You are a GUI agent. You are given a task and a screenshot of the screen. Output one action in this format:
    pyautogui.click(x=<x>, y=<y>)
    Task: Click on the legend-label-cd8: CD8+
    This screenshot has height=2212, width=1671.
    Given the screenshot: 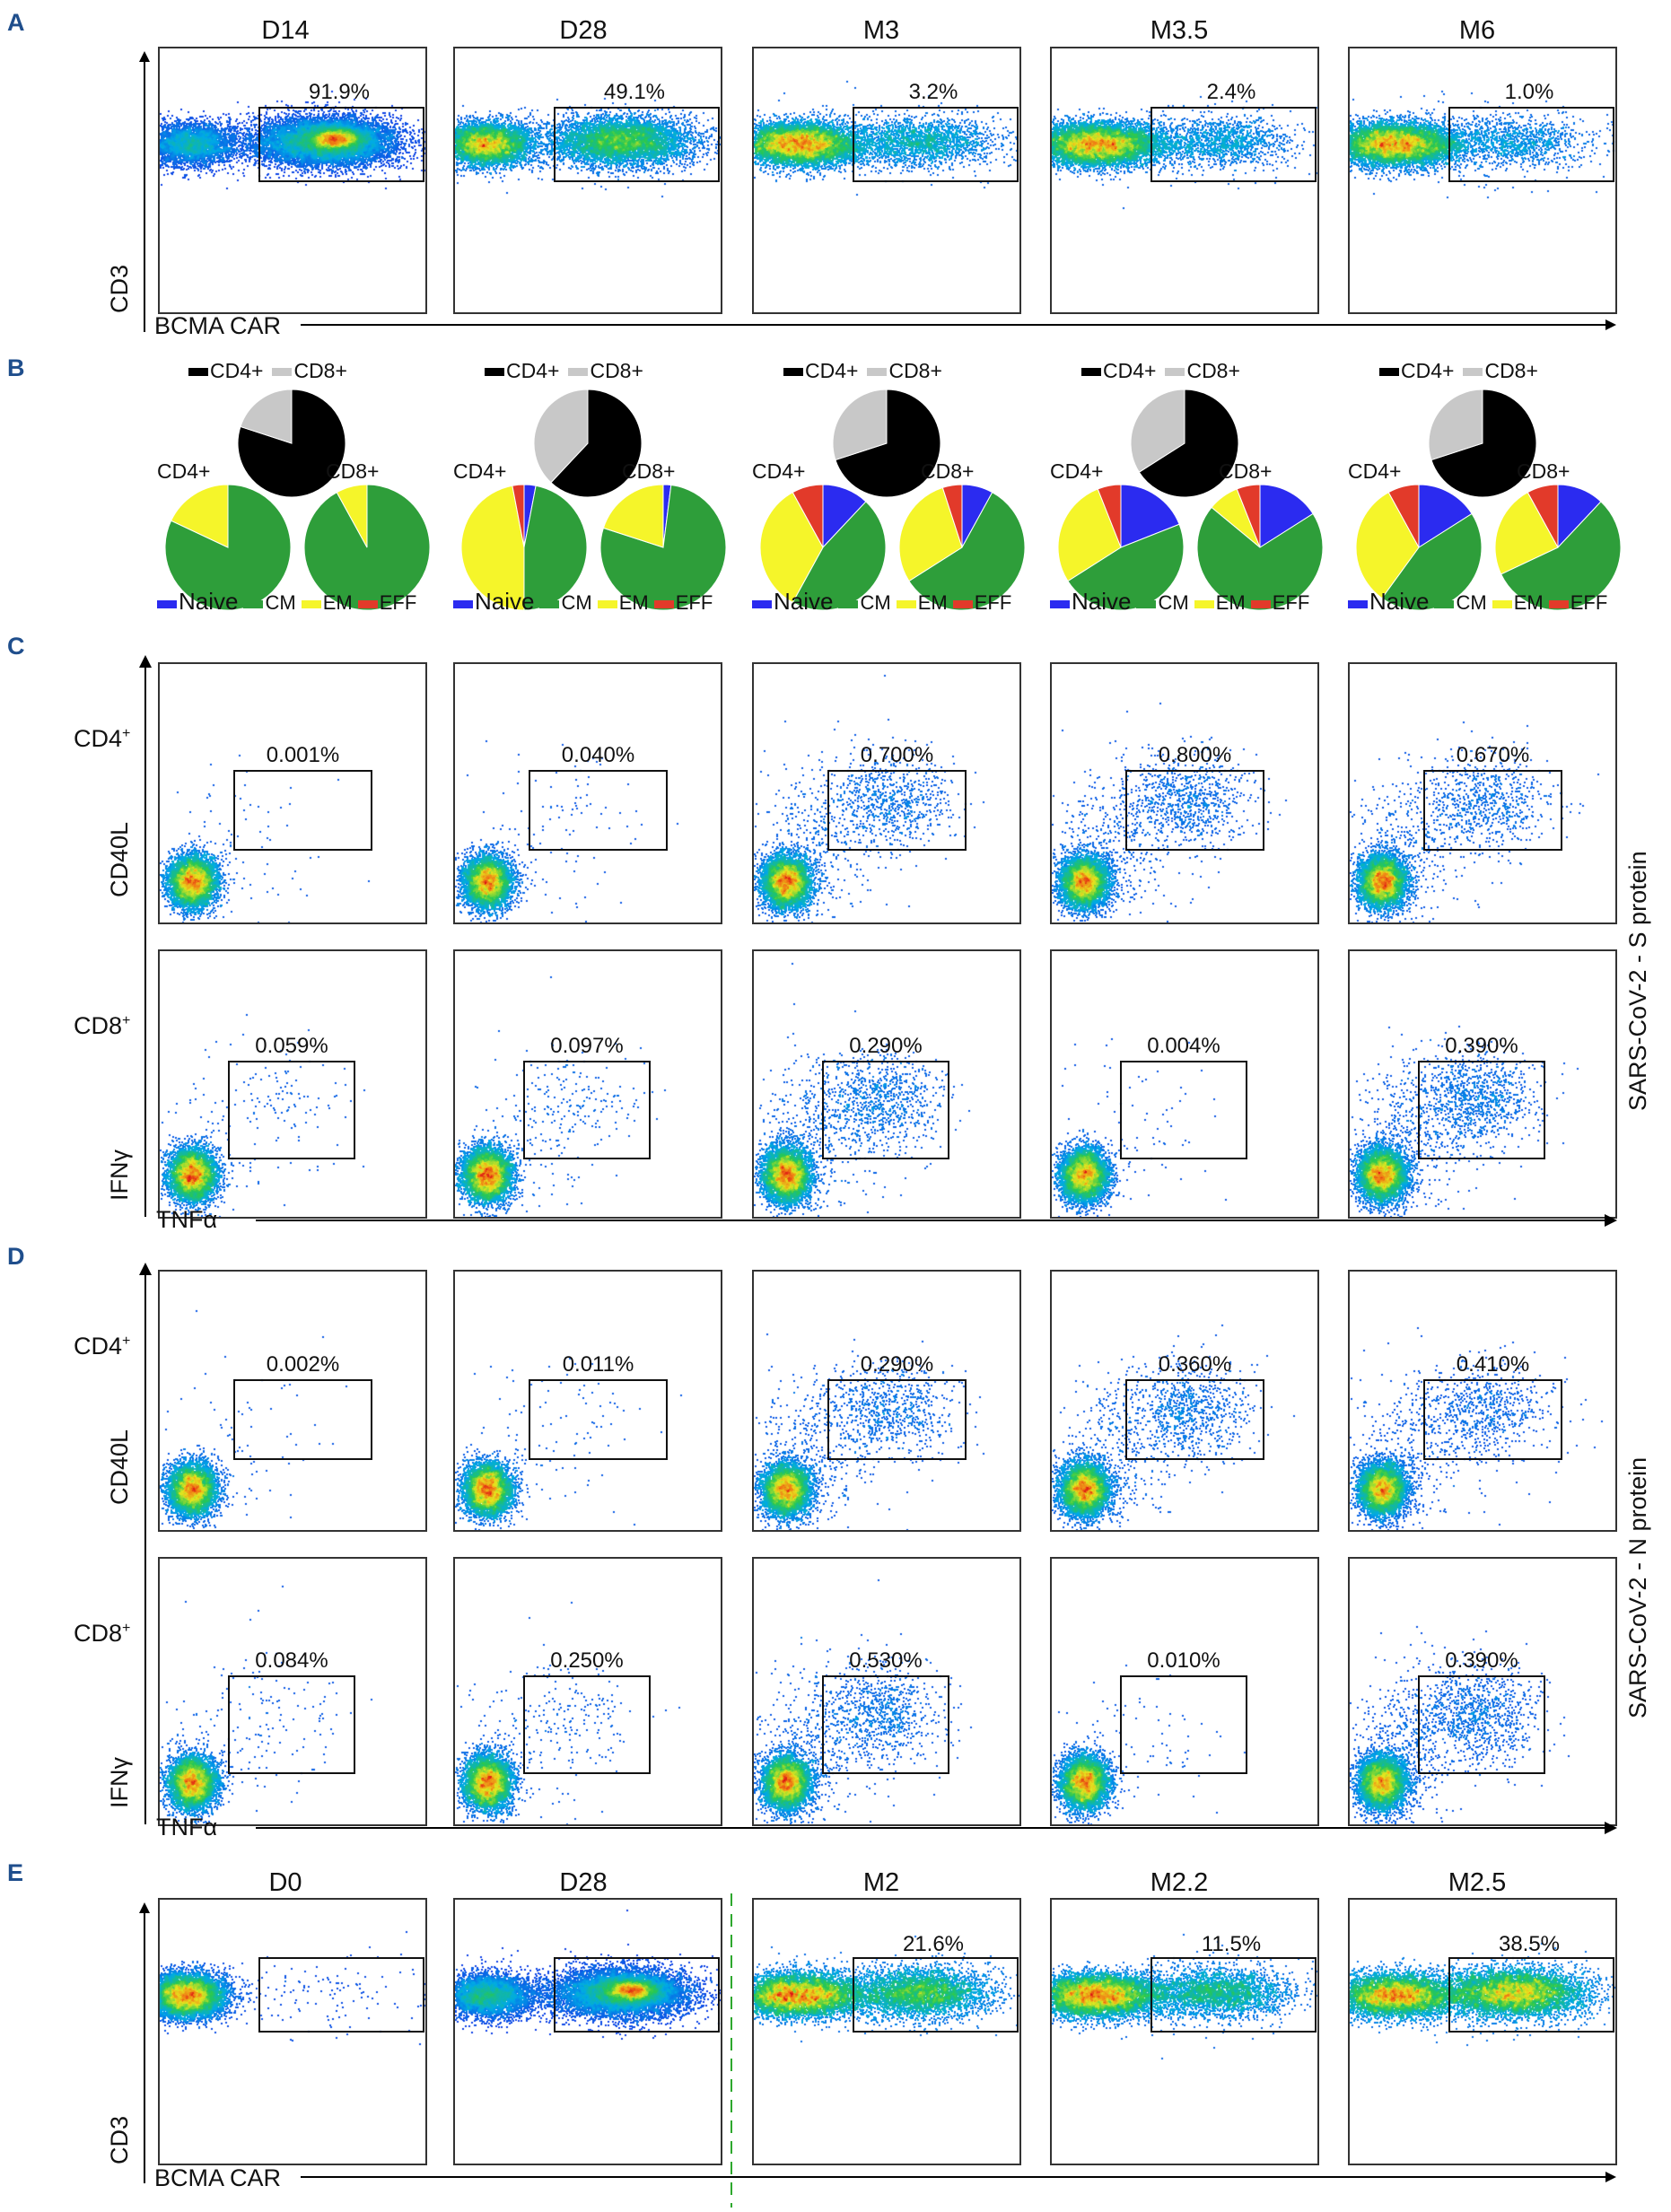 What is the action you would take?
    pyautogui.click(x=915, y=370)
    